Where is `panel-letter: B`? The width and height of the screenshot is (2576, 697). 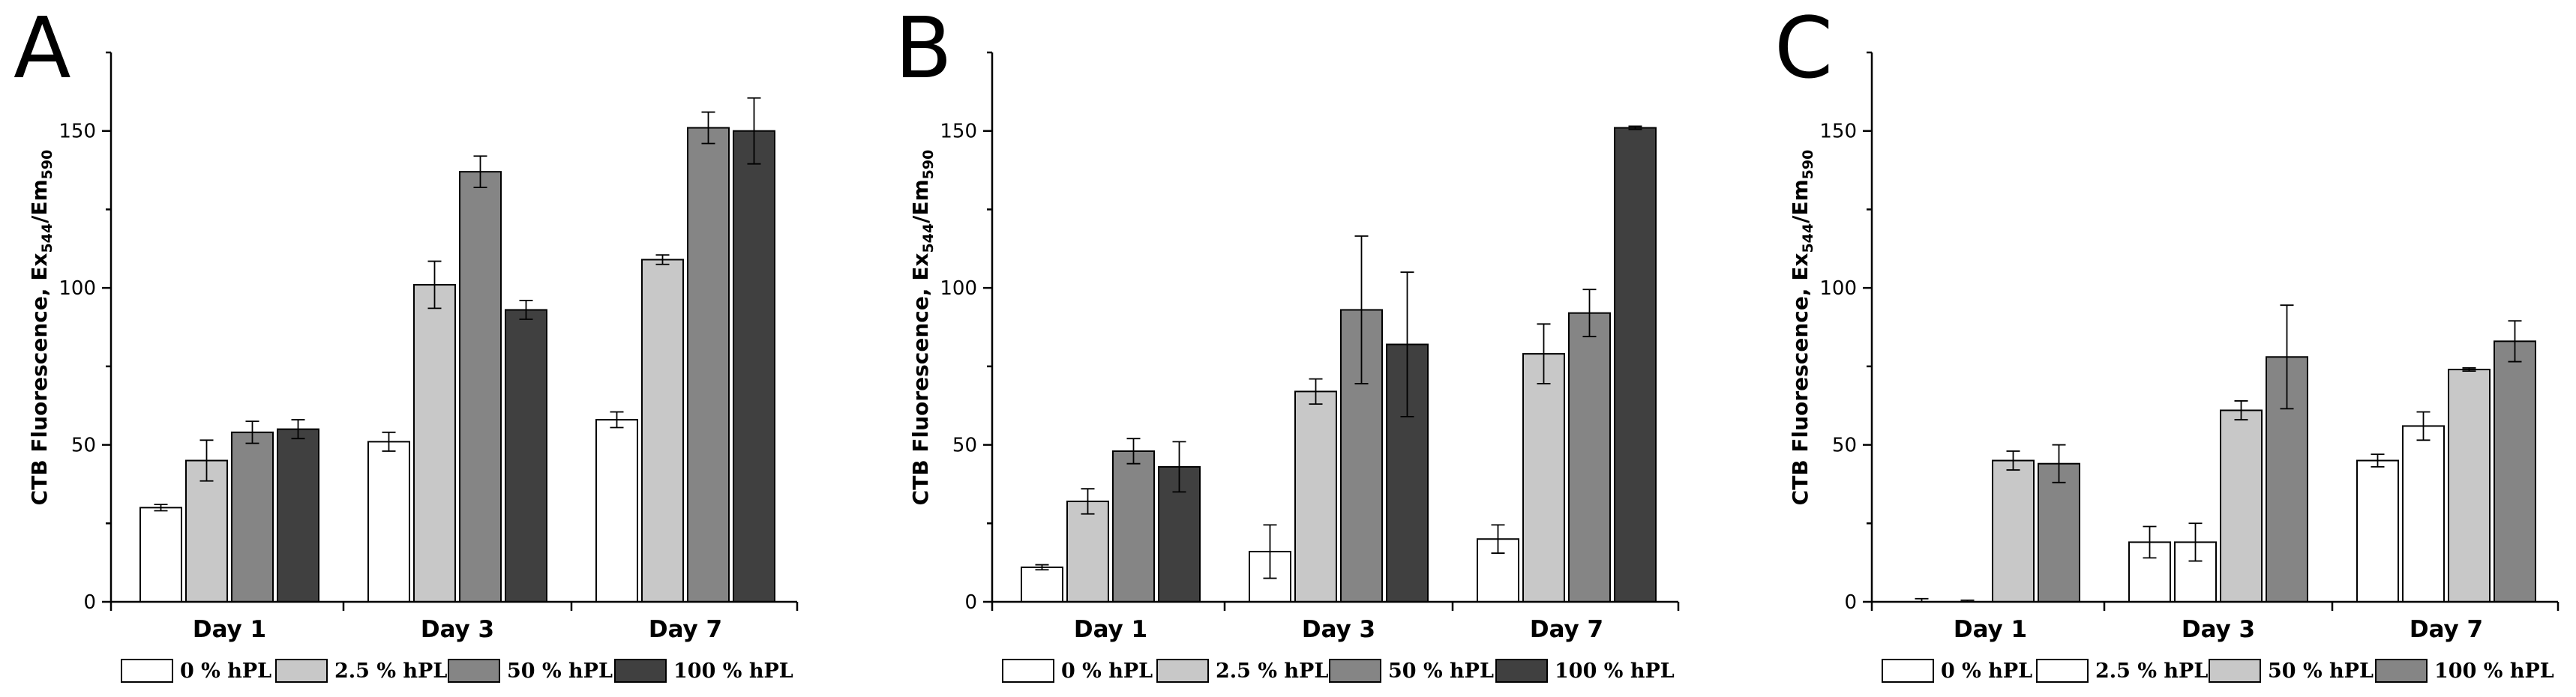 panel-letter: B is located at coordinates (924, 48).